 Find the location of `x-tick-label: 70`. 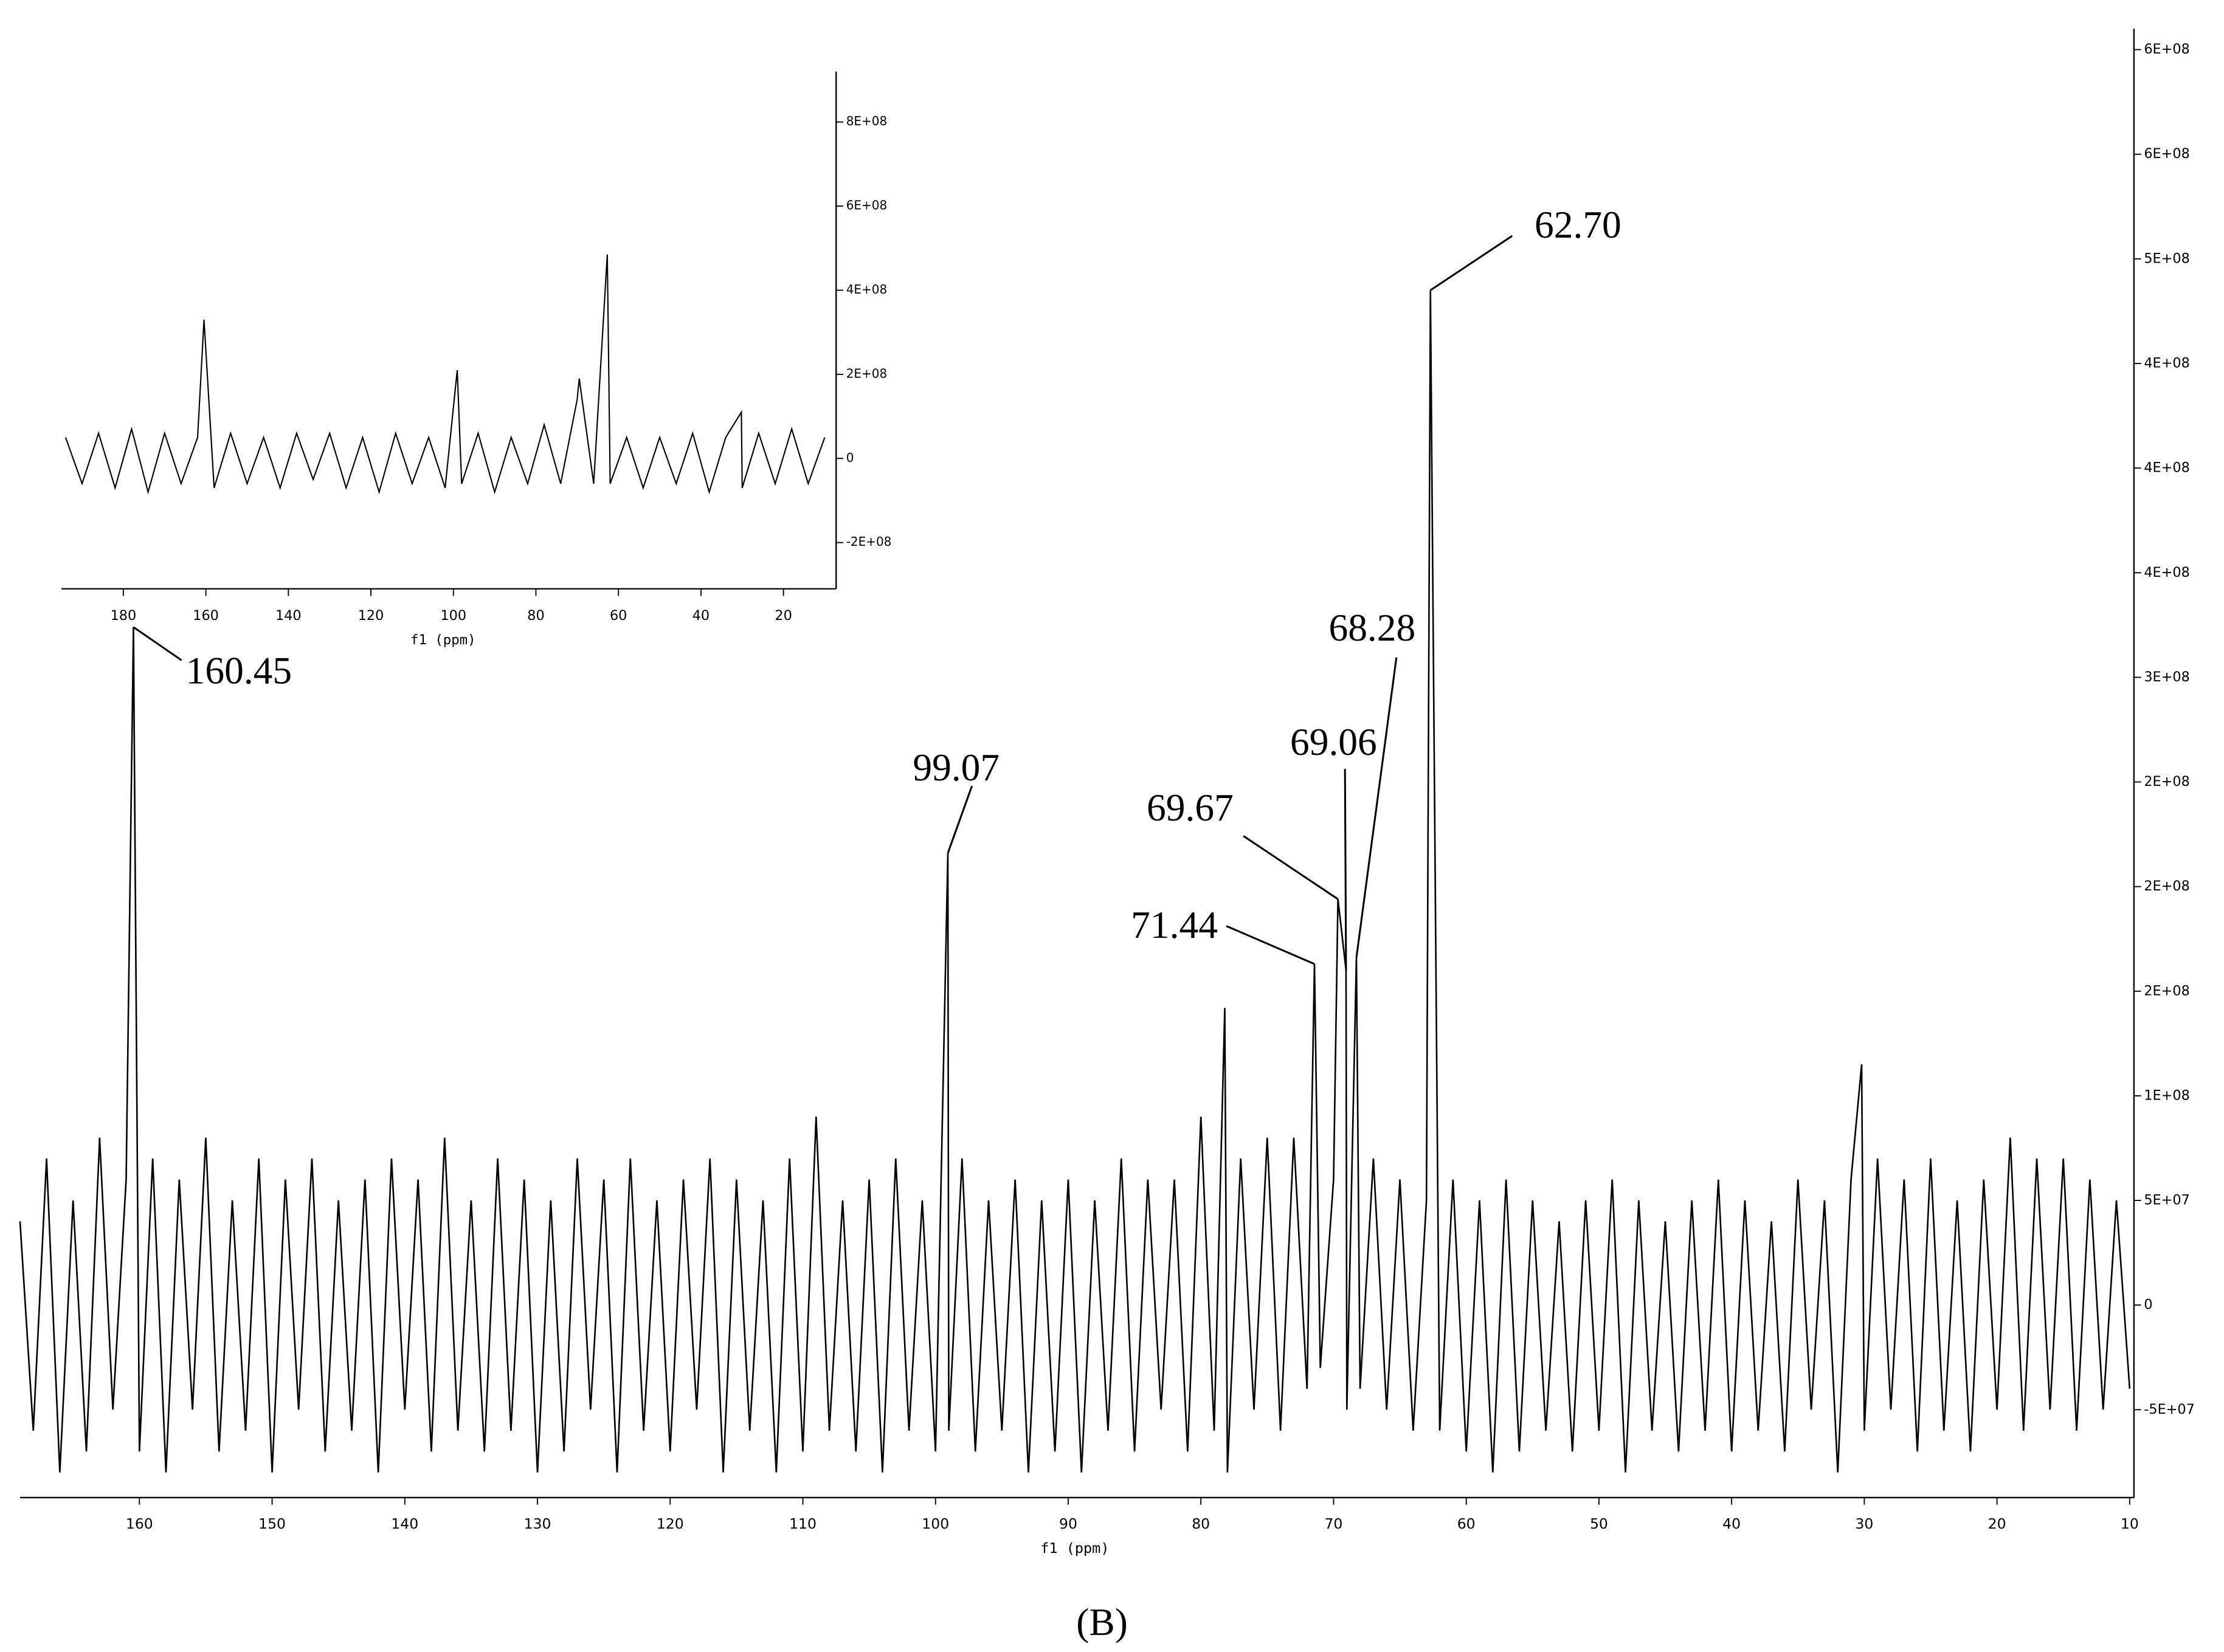

x-tick-label: 70 is located at coordinates (1333, 1523).